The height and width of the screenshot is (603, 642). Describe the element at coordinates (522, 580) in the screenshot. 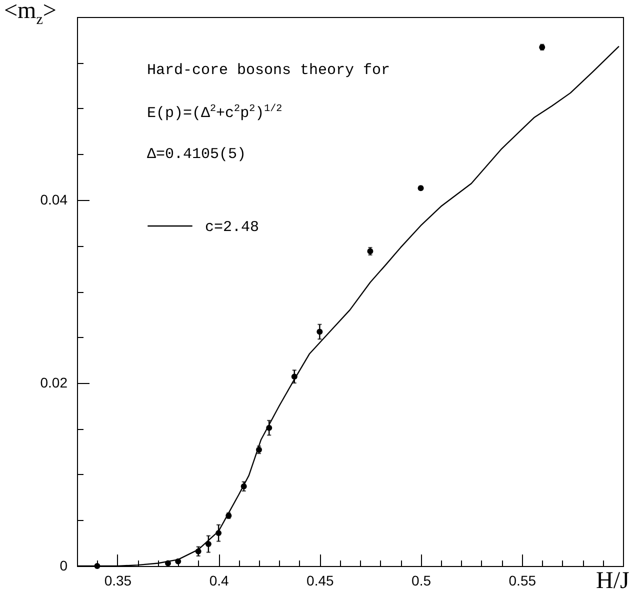

I see `x-tick-label: 0.55` at that location.